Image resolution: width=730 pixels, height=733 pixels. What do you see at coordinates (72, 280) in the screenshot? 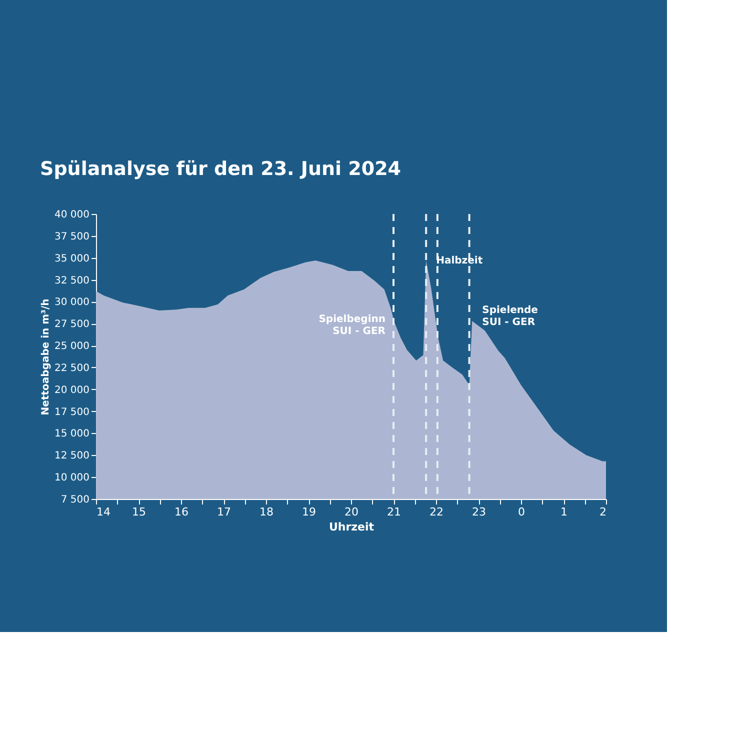
I see `y-tick-label: 32 500` at bounding box center [72, 280].